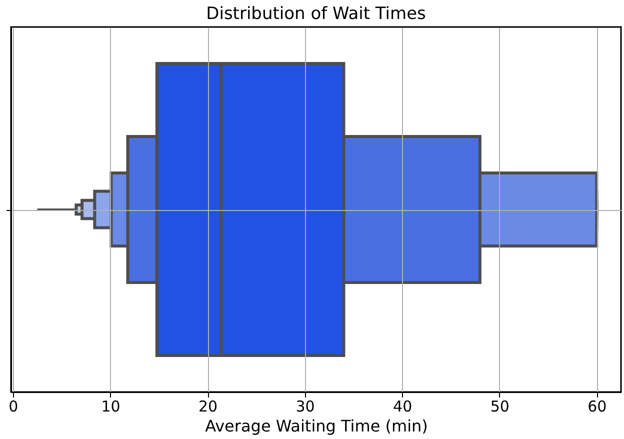 This screenshot has width=624, height=439. I want to click on x-tick-label: 20, so click(208, 407).